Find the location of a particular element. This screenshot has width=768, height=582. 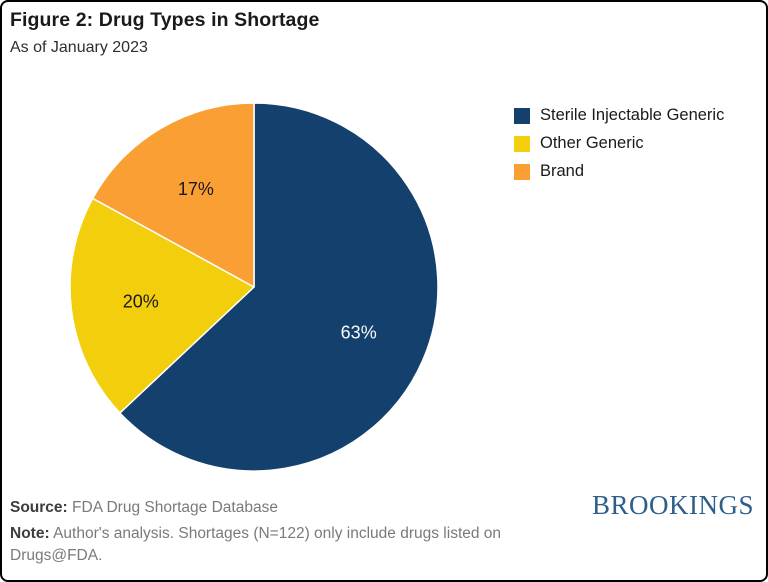

legend-swatch-sterile-injectable-generic is located at coordinates (522, 115).